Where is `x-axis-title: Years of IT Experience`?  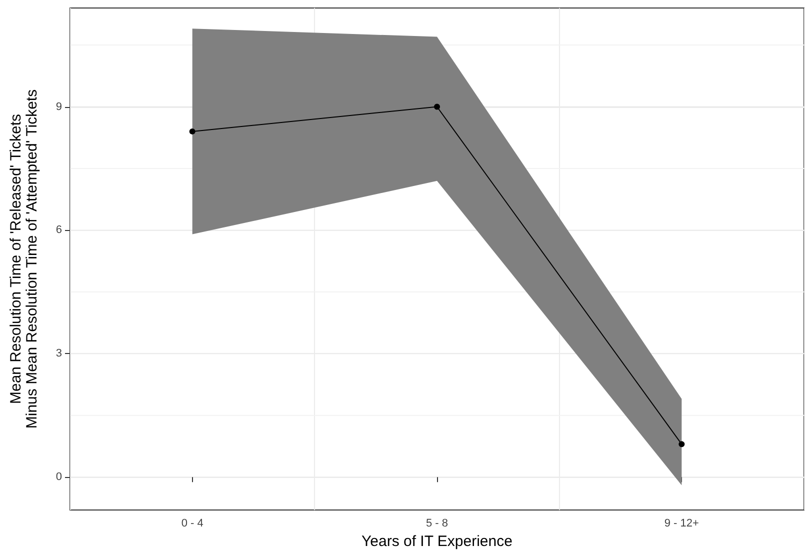 x-axis-title: Years of IT Experience is located at coordinates (437, 541).